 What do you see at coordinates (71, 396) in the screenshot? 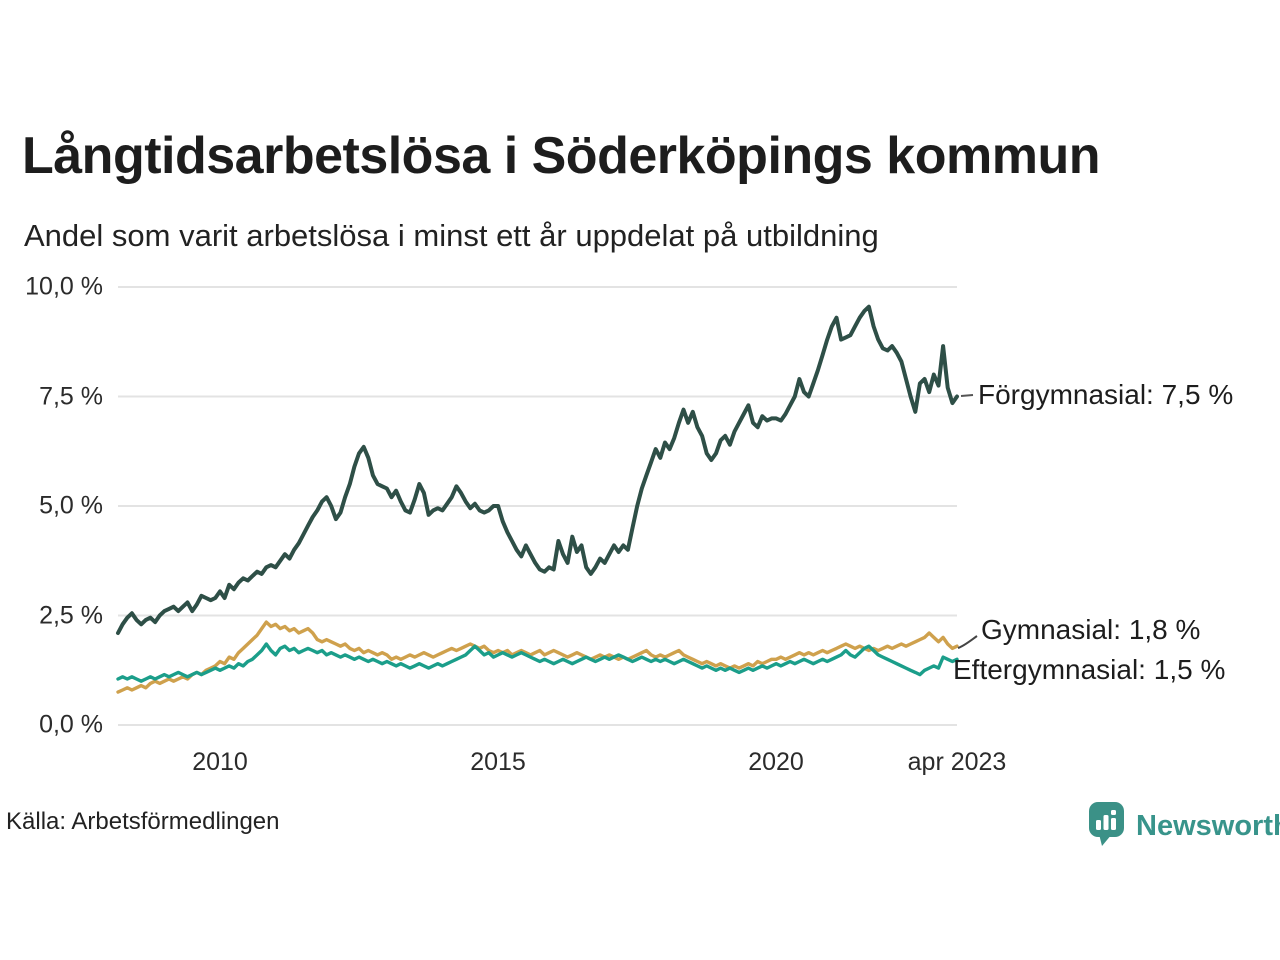
I see `y-axis-tick-label: 7,5 %` at bounding box center [71, 396].